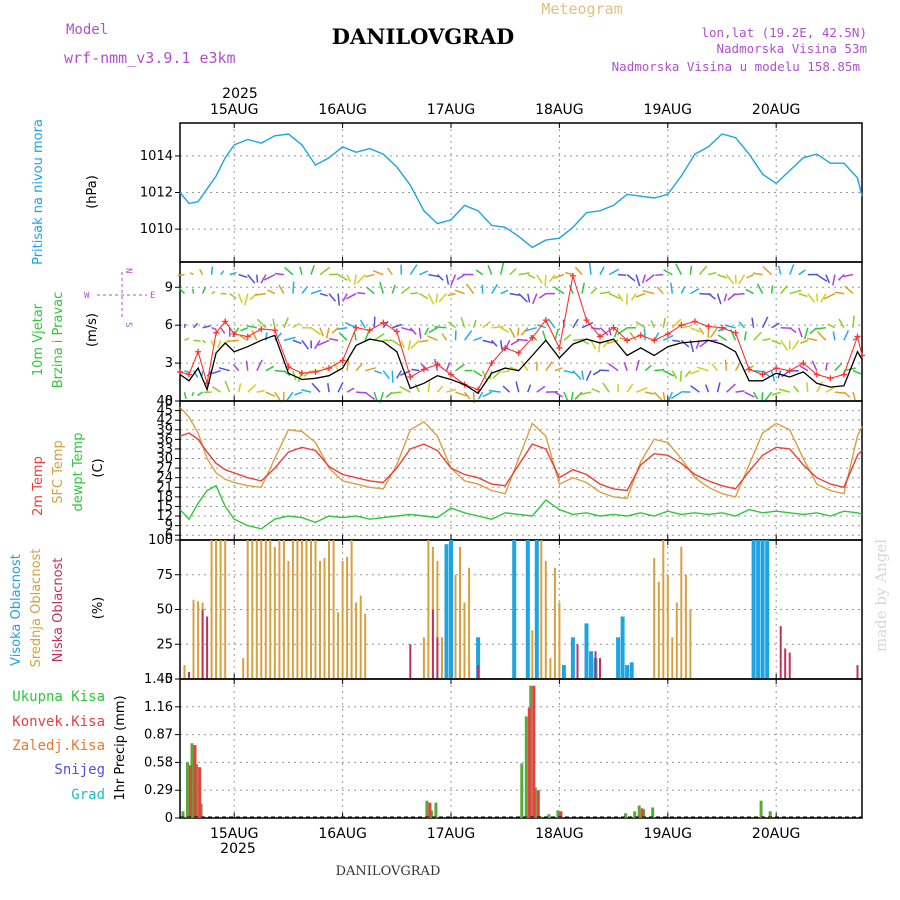  What do you see at coordinates (158, 790) in the screenshot?
I see `y-tick-label: 0.29` at bounding box center [158, 790].